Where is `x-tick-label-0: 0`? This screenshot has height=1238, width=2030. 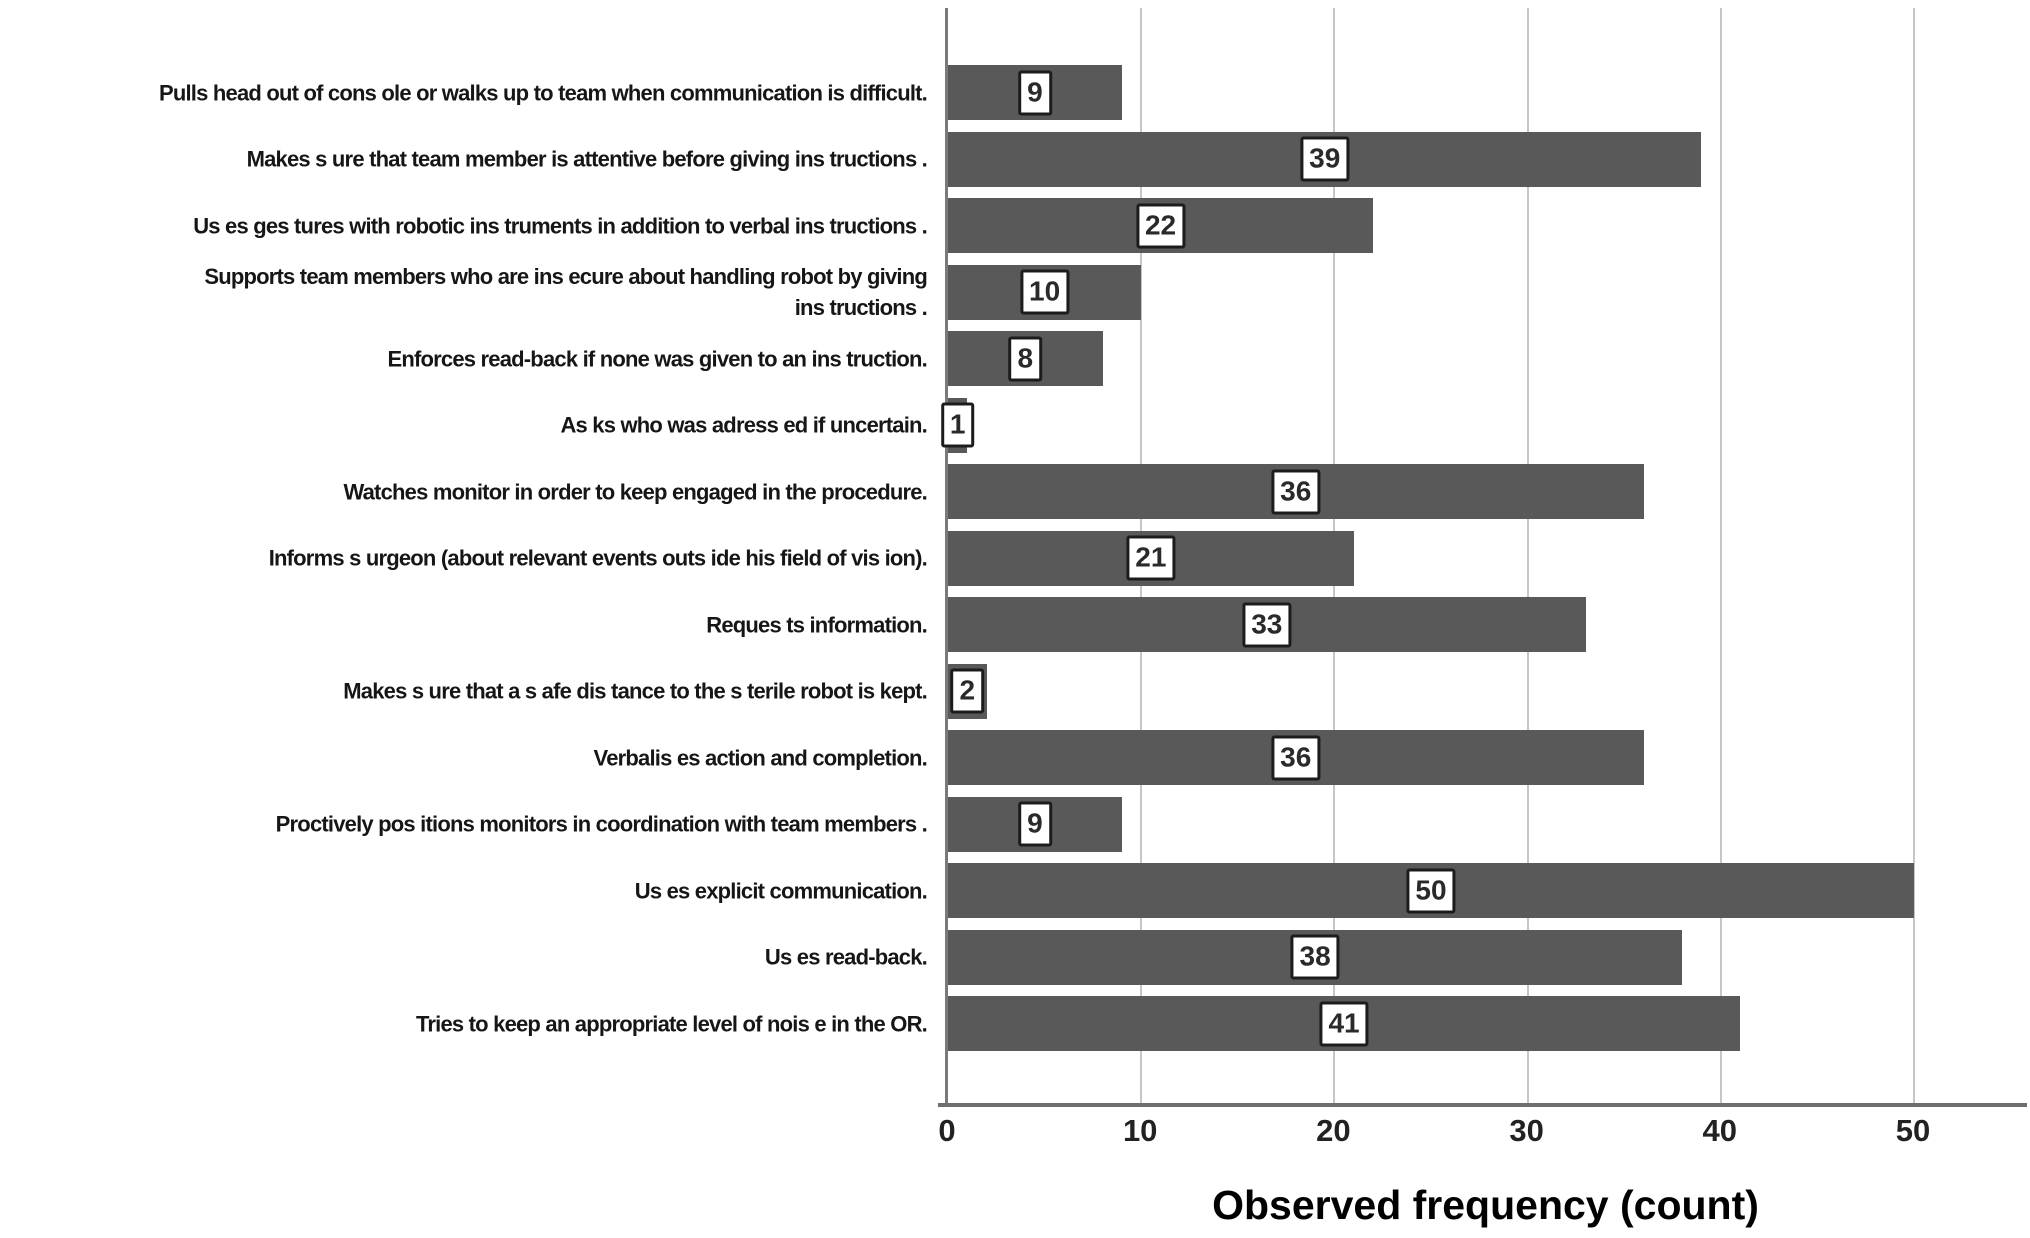
x-tick-label-0: 0 is located at coordinates (947, 1130).